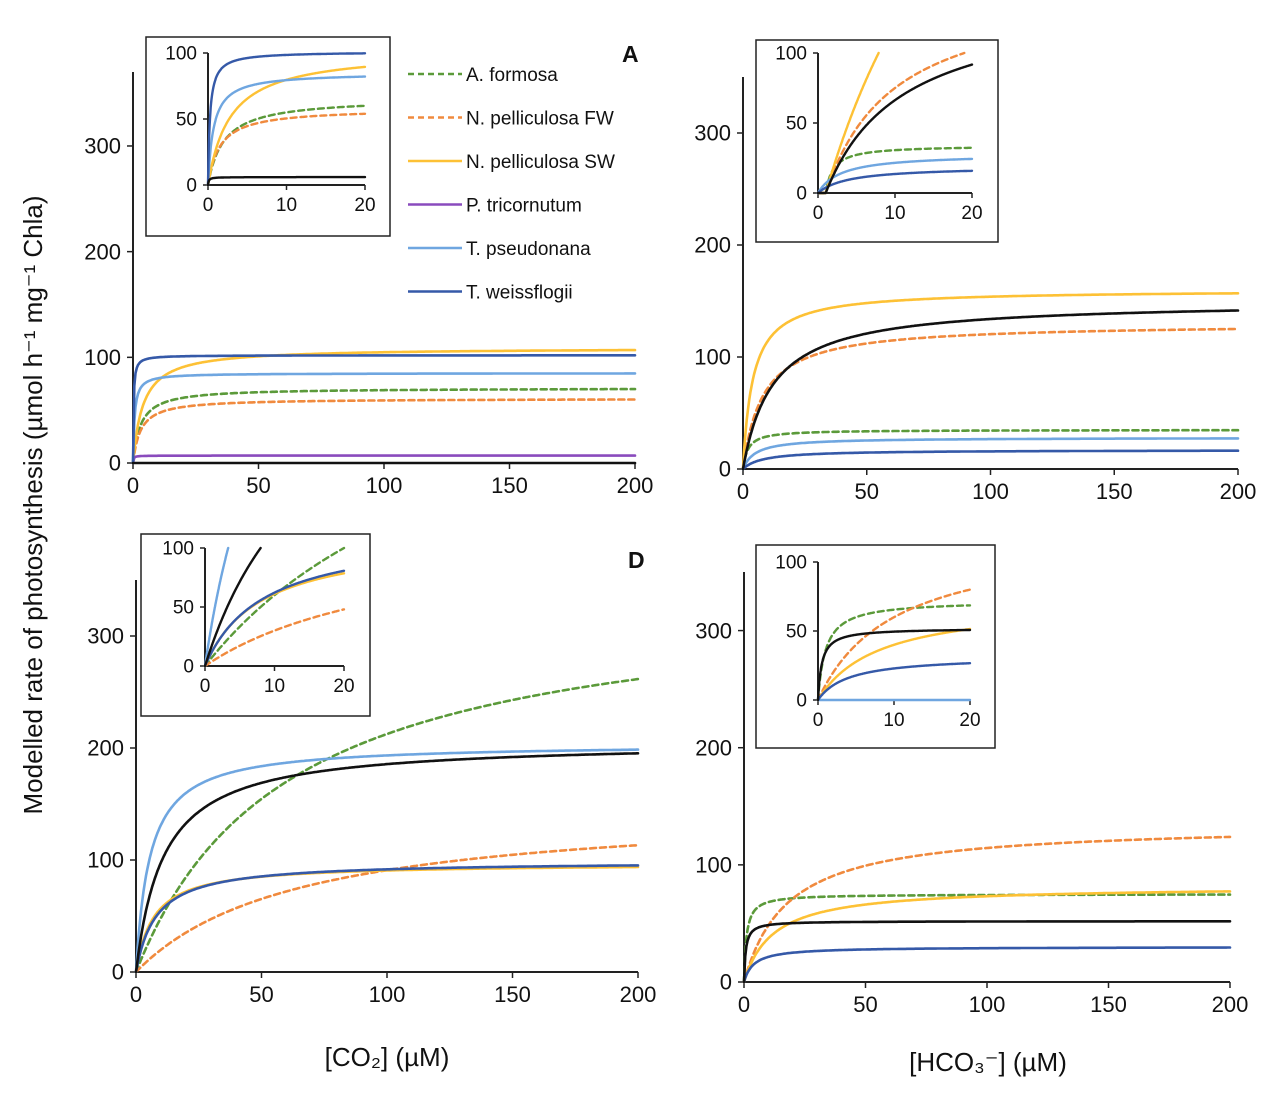 The height and width of the screenshot is (1105, 1274). I want to click on panel-d-inset-series-a-formosa, so click(894, 653).